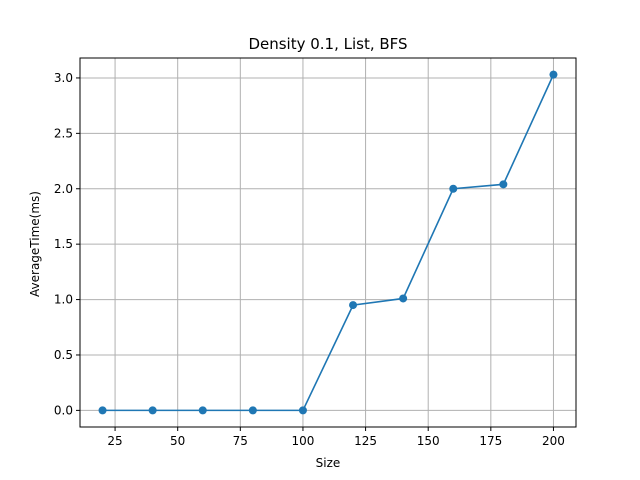  I want to click on y-axis-label: AverageTime(ms), so click(35, 244).